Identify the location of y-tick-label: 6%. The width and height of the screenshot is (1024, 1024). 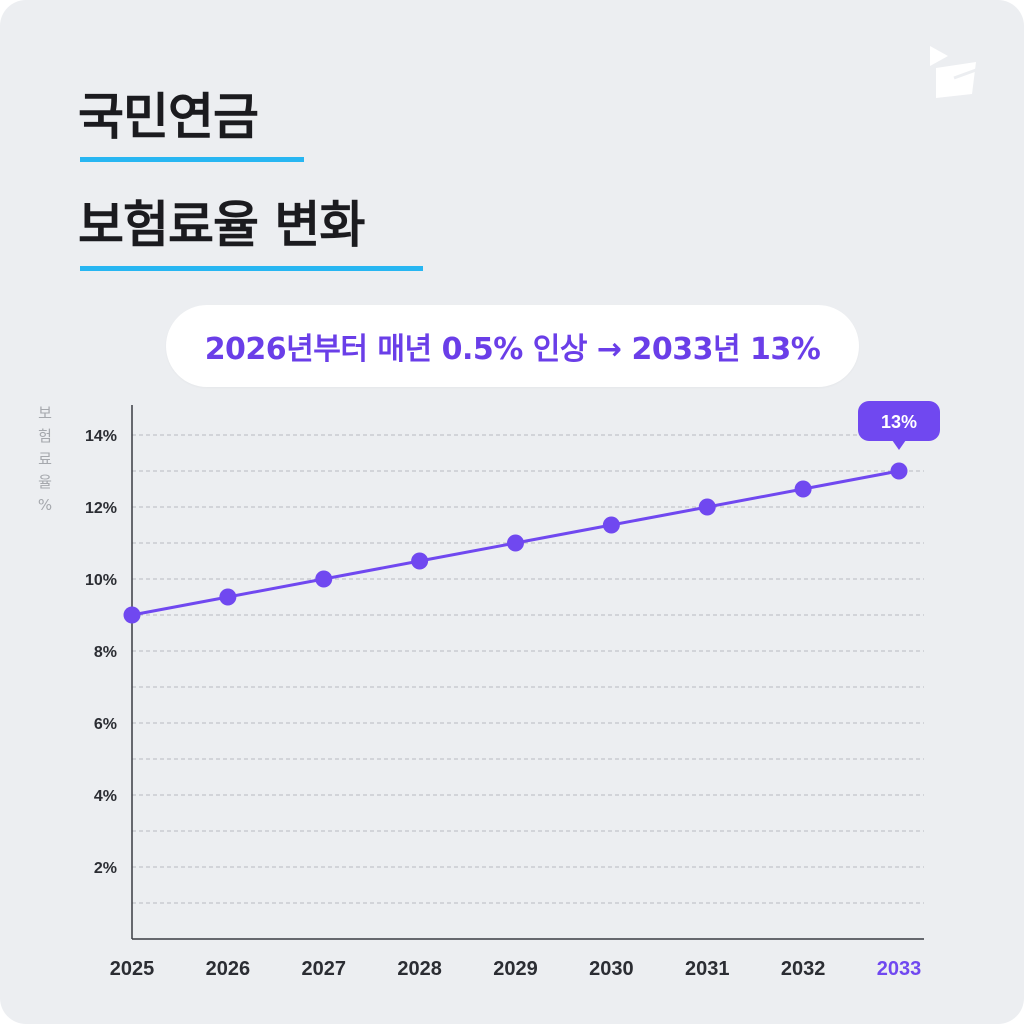
(105, 724).